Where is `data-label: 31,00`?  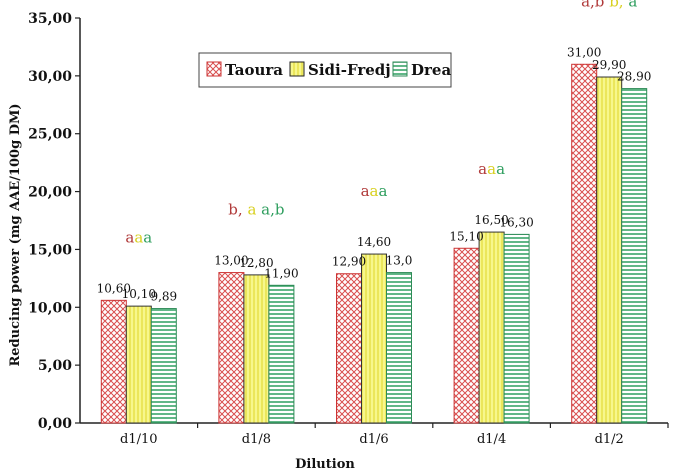 data-label: 31,00 is located at coordinates (584, 52).